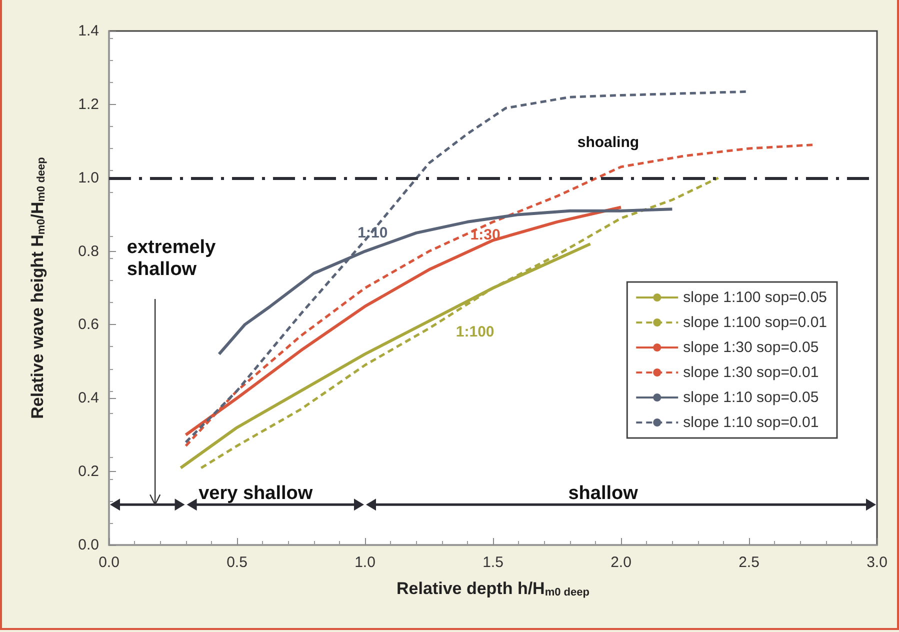 This screenshot has height=632, width=899. Describe the element at coordinates (608, 142) in the screenshot. I see `annotation: shoaling` at that location.